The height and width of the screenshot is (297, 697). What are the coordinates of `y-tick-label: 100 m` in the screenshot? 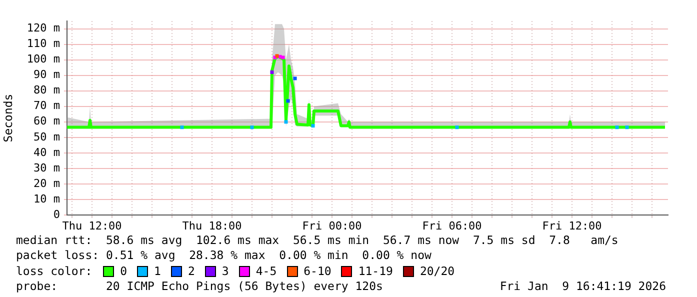 It's located at (43, 59).